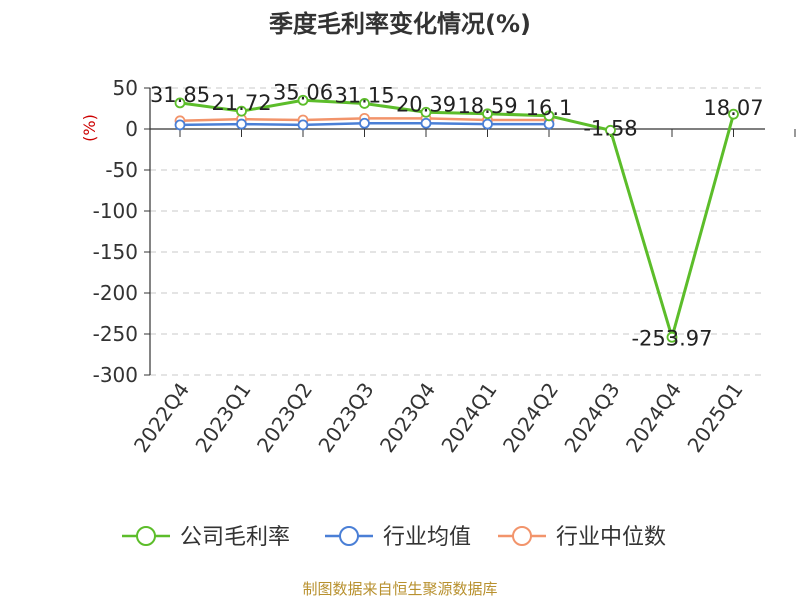 The image size is (800, 600). I want to click on source-note: 制图数据来自恒生聚源数据库, so click(399, 589).